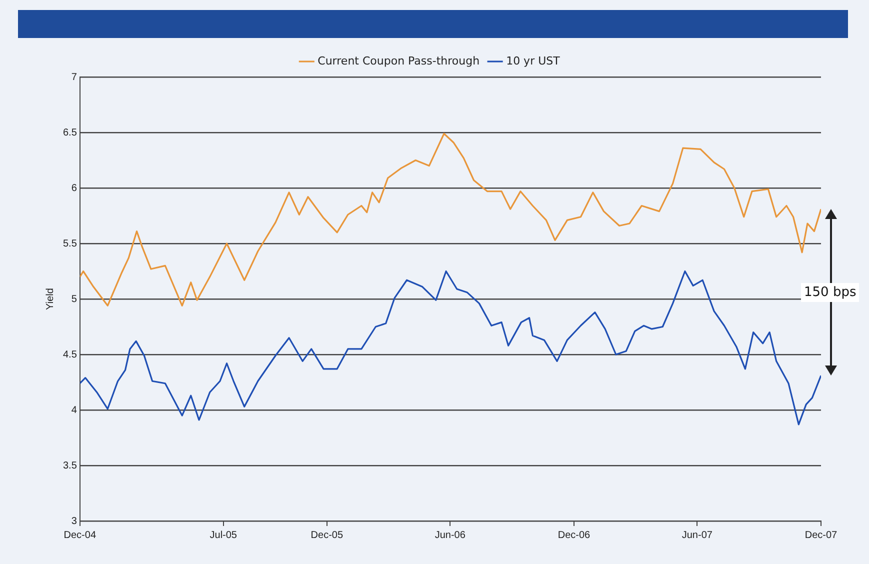  Describe the element at coordinates (74, 299) in the screenshot. I see `y-tick-label: 5` at that location.